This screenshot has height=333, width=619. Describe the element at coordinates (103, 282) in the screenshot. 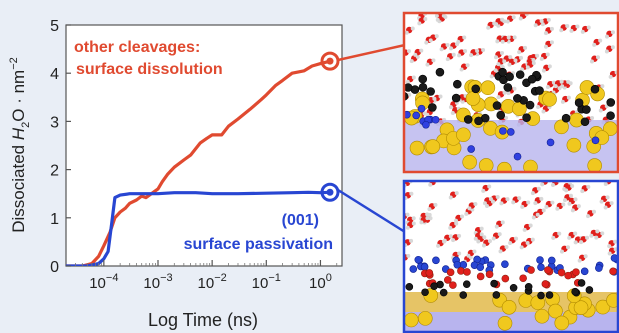

I see `x-tick-label: 10⁻⁴` at that location.